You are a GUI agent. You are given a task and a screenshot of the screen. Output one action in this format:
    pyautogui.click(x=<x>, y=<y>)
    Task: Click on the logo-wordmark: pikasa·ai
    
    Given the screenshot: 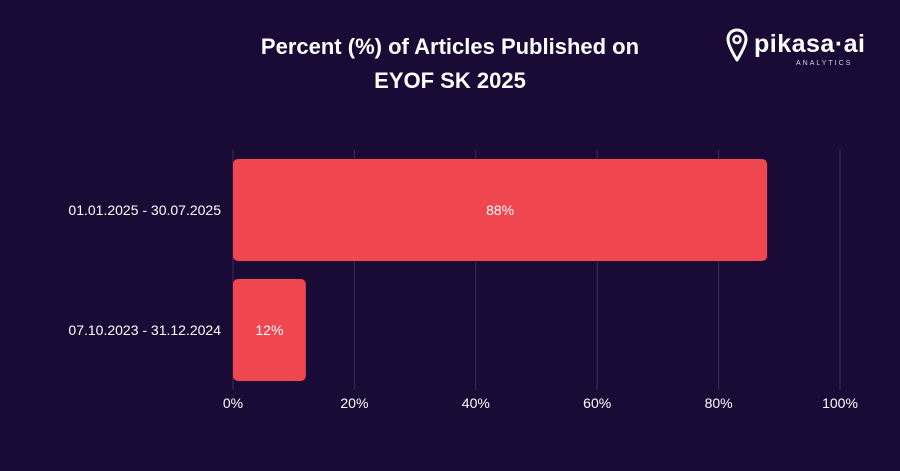 What is the action you would take?
    pyautogui.click(x=810, y=44)
    